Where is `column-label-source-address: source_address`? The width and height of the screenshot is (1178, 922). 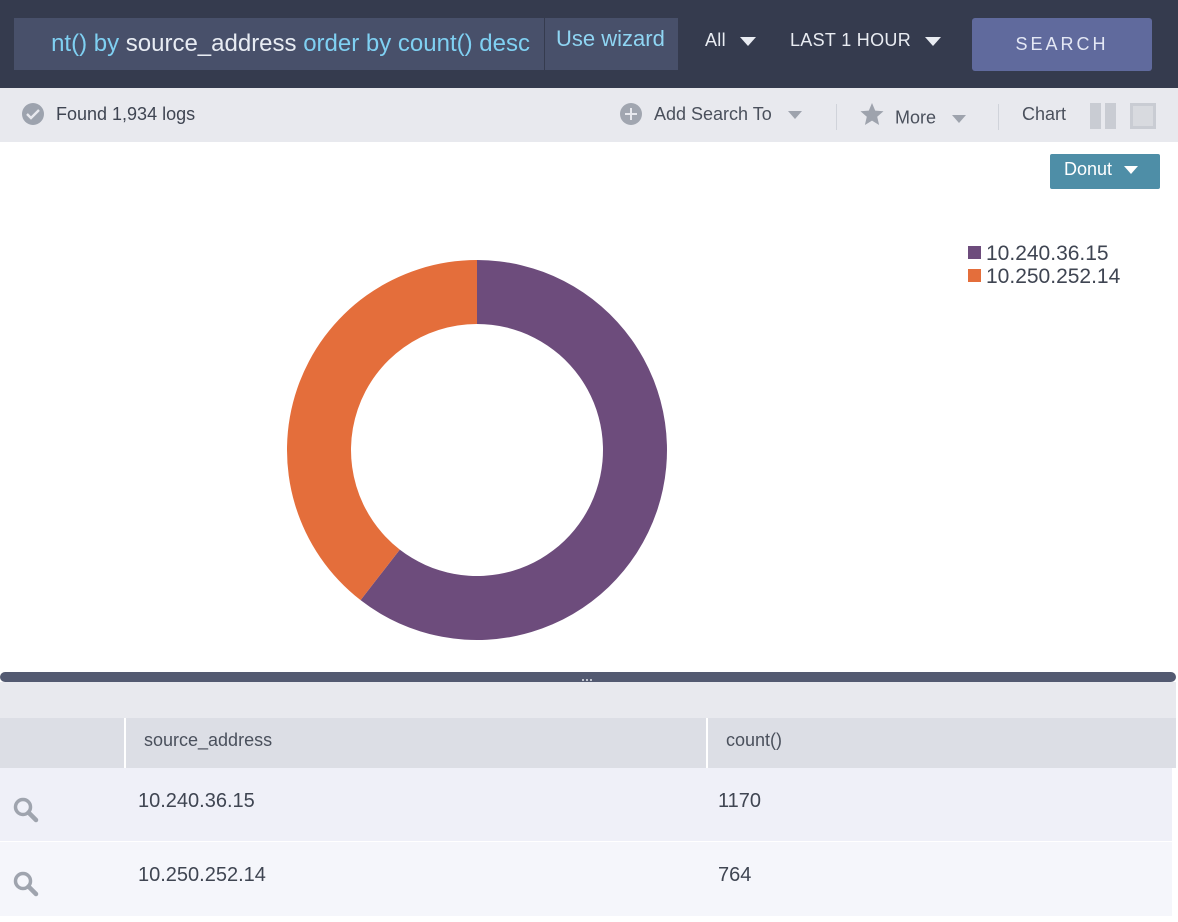
column-label-source-address: source_address is located at coordinates (208, 740).